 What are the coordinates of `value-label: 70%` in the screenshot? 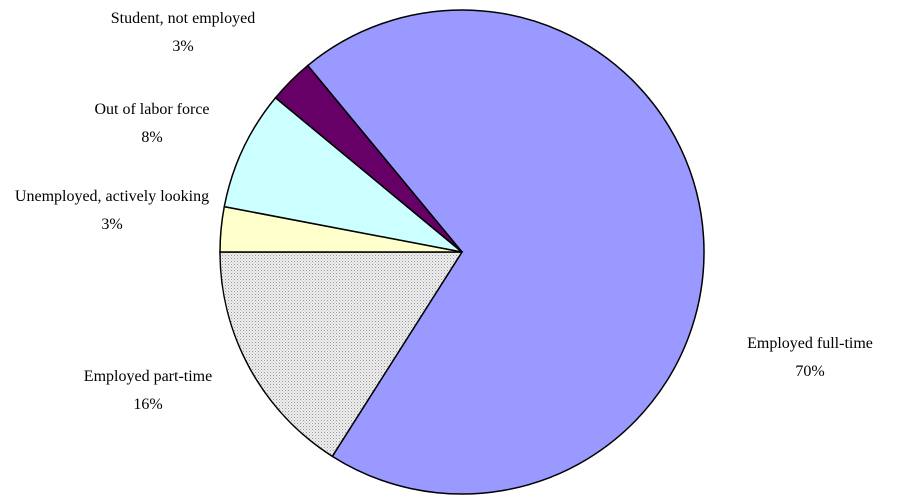 It's located at (810, 371).